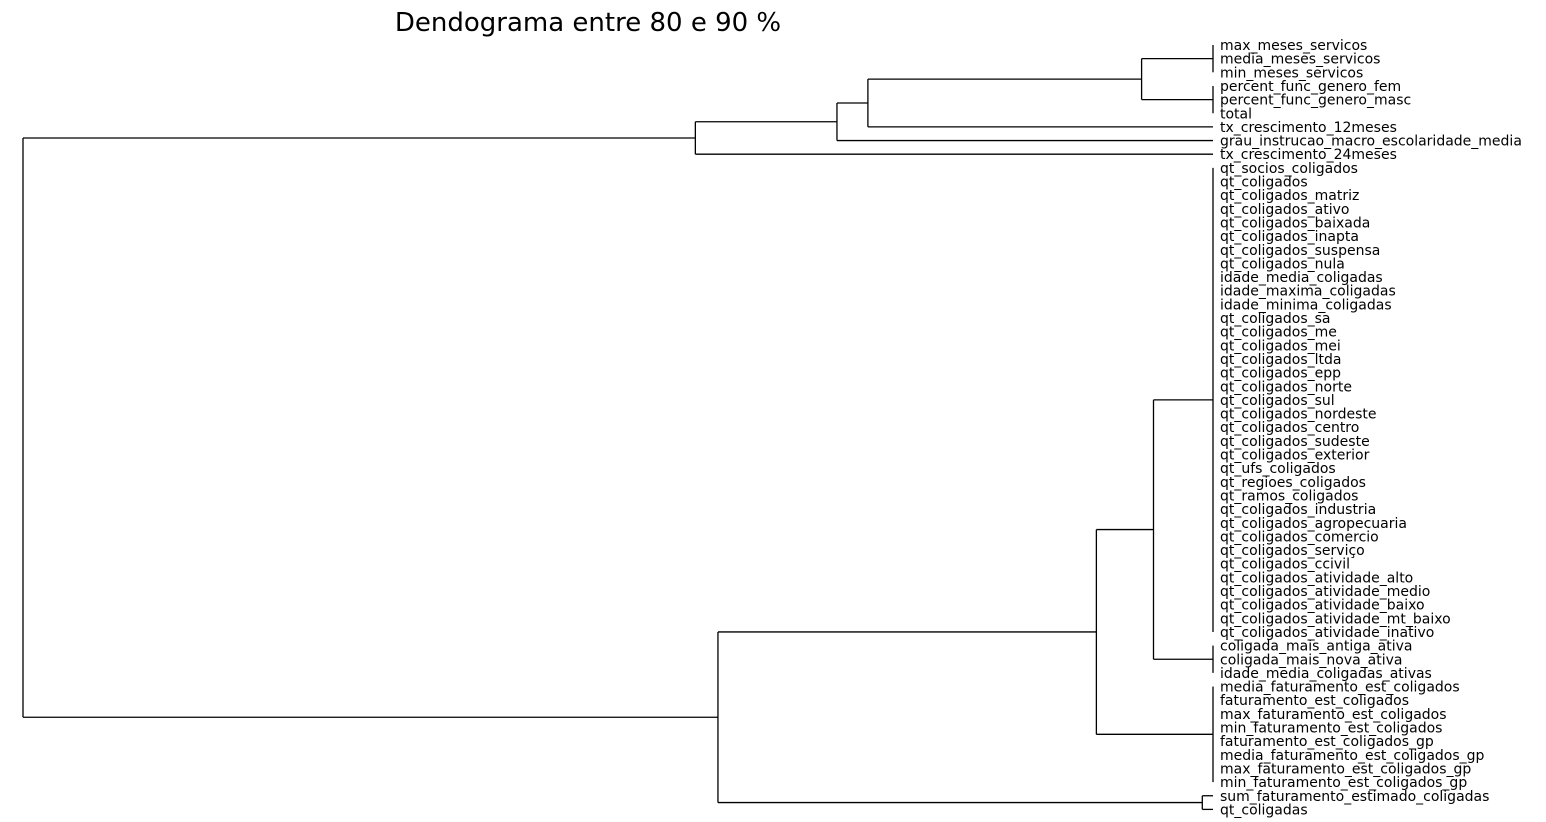 The width and height of the screenshot is (1546, 822). I want to click on leaf-label: grau_instrucao_macro_escolaridade_media, so click(1371, 142).